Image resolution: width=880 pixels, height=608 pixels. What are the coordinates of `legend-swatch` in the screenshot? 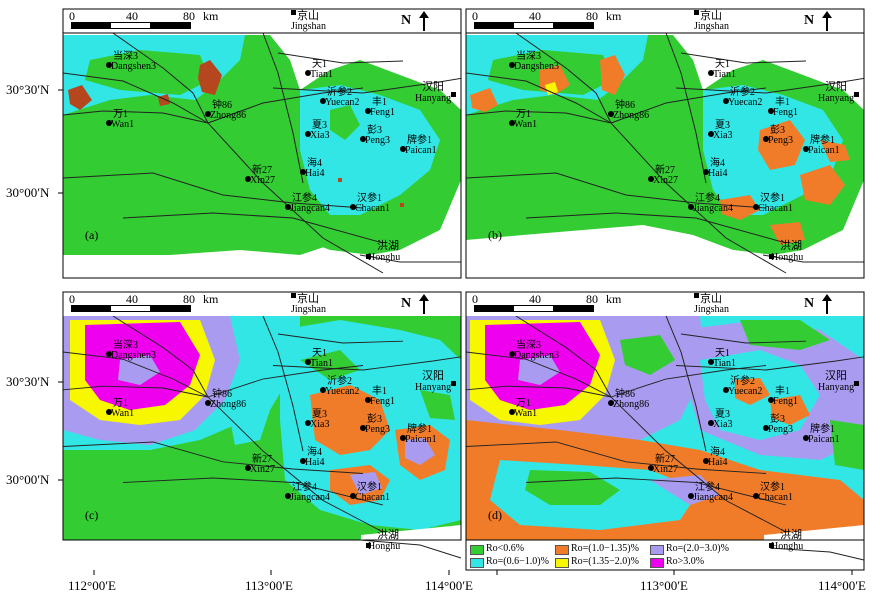 It's located at (562, 550).